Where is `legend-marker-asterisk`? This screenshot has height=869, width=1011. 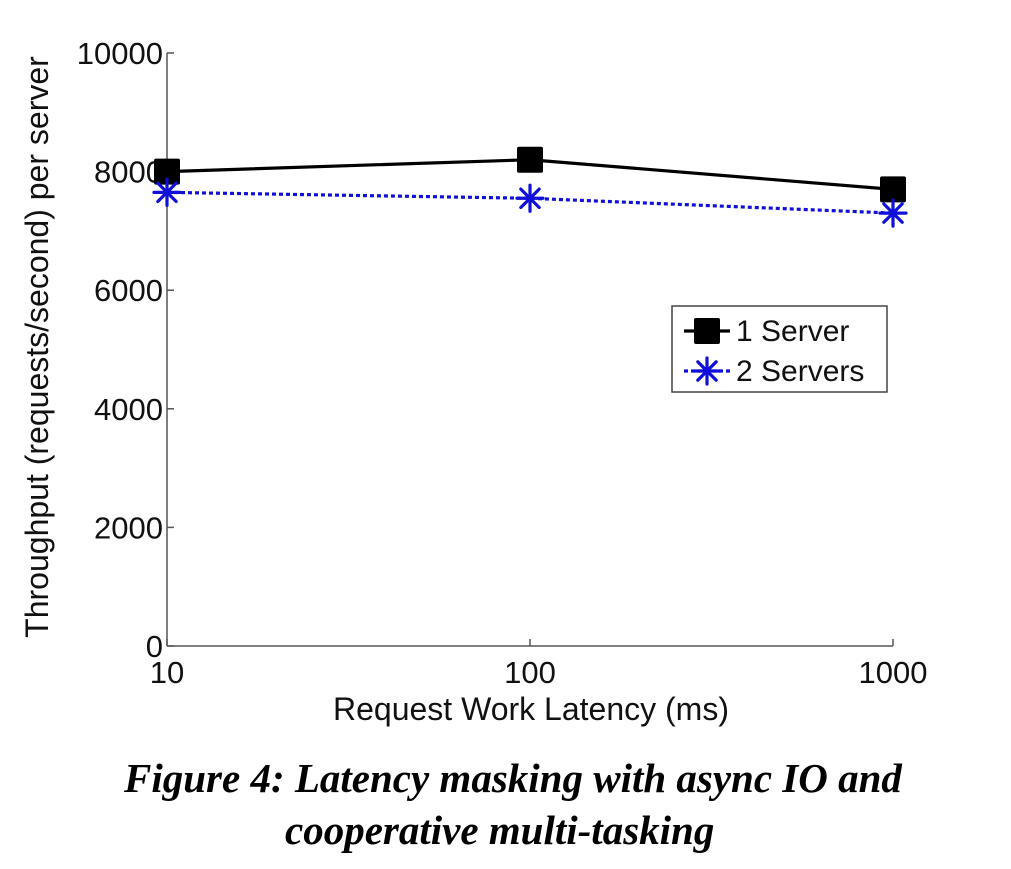
legend-marker-asterisk is located at coordinates (707, 371).